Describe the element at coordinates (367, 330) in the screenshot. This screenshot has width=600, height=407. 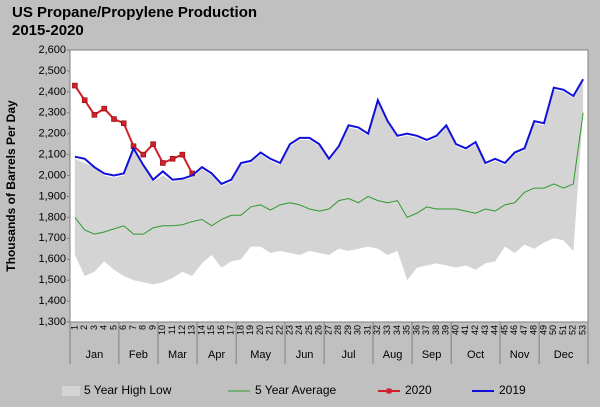
I see `x-tick-label: 31` at that location.